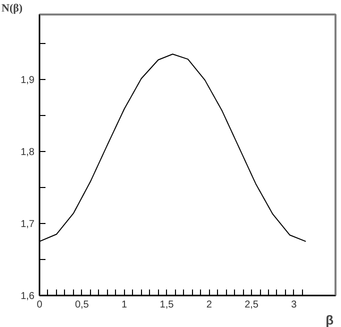 This screenshot has width=341, height=327. Describe the element at coordinates (12, 8) in the screenshot. I see `y-axis-title: N(β)` at that location.